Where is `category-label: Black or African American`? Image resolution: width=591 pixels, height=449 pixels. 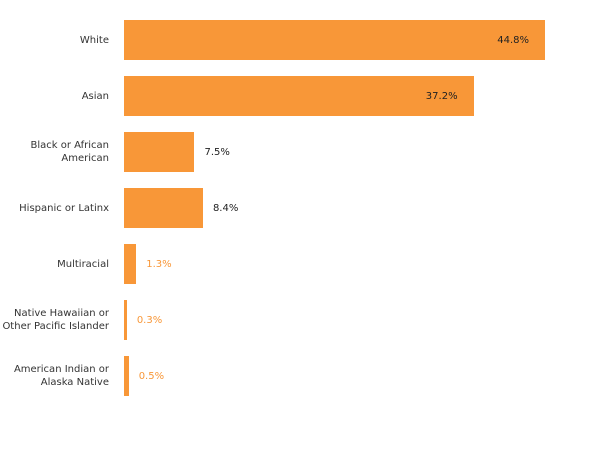
category-label: Black or African American is located at coordinates (69, 152).